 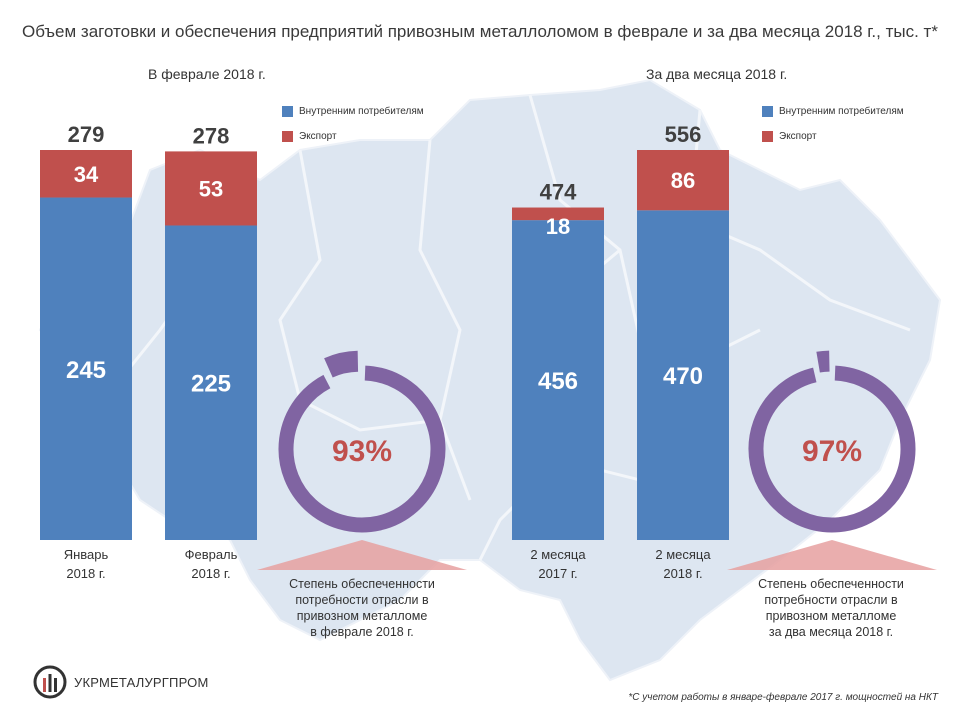 I want to click on tick-label: Февраль, so click(x=211, y=554).